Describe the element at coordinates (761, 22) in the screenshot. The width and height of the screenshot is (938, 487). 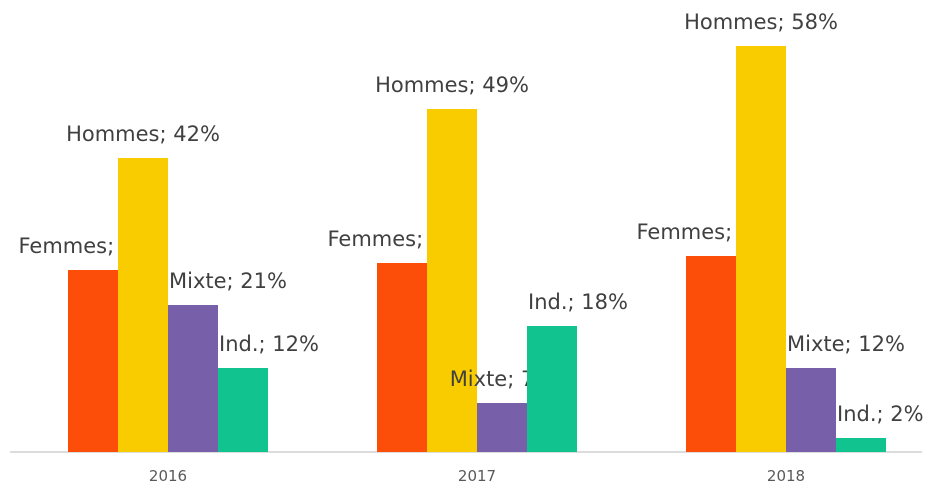
I see `data-label: Hommes; 58%` at that location.